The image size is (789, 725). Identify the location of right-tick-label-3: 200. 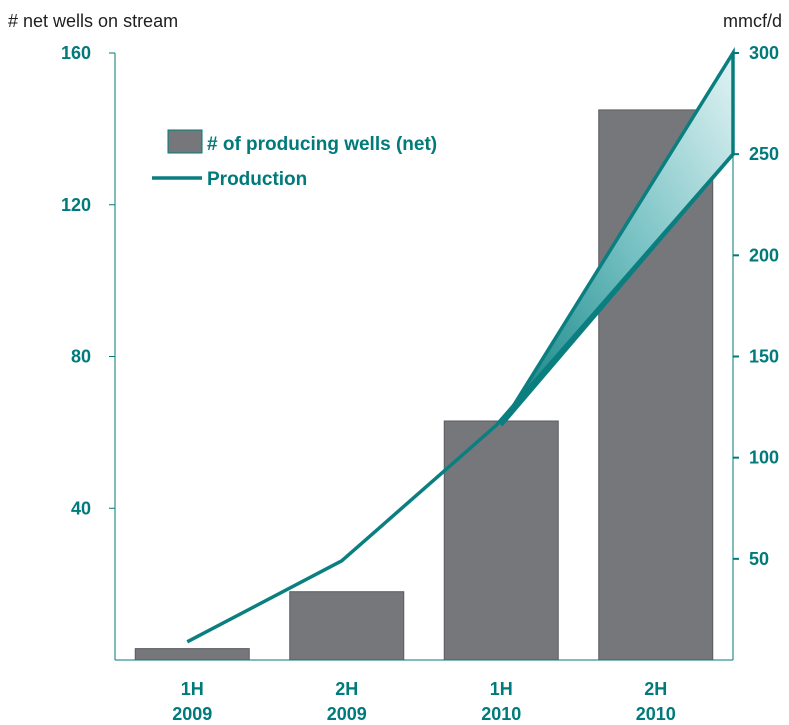
(764, 255).